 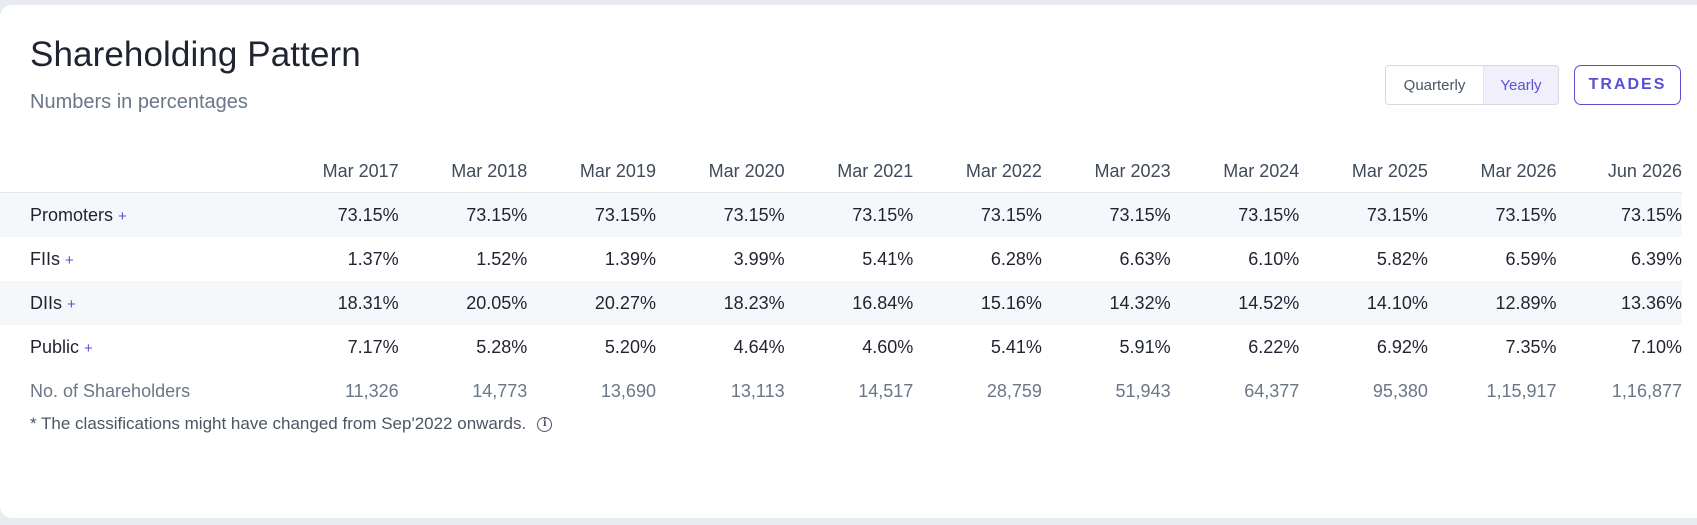 What do you see at coordinates (373, 346) in the screenshot?
I see `table-cell: 7.17%` at bounding box center [373, 346].